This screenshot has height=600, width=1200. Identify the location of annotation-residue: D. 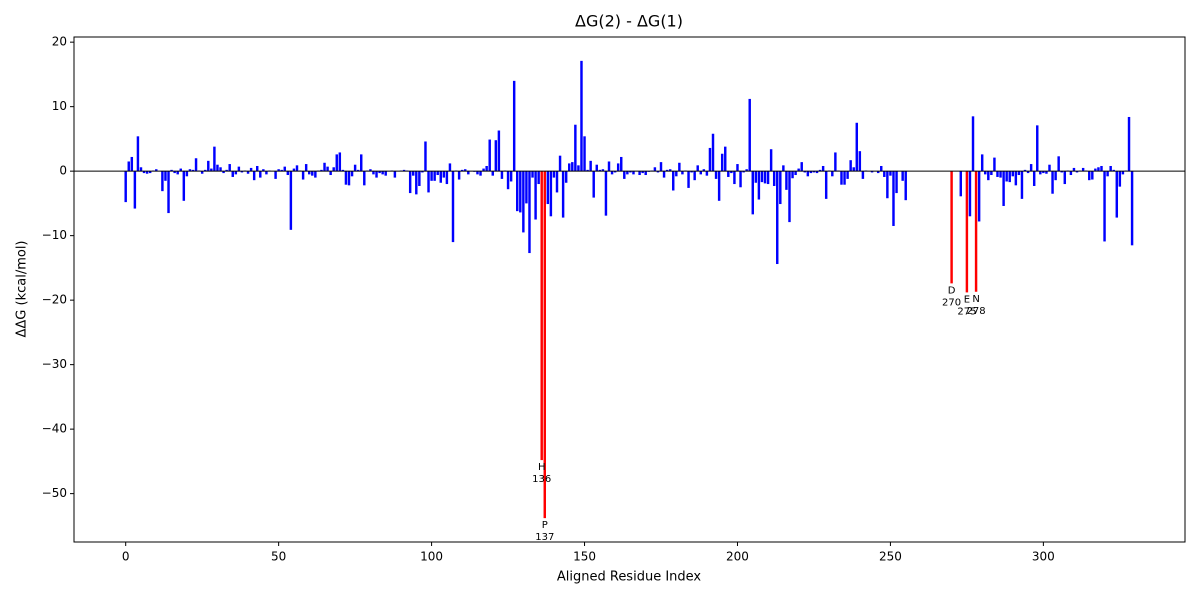
(952, 290).